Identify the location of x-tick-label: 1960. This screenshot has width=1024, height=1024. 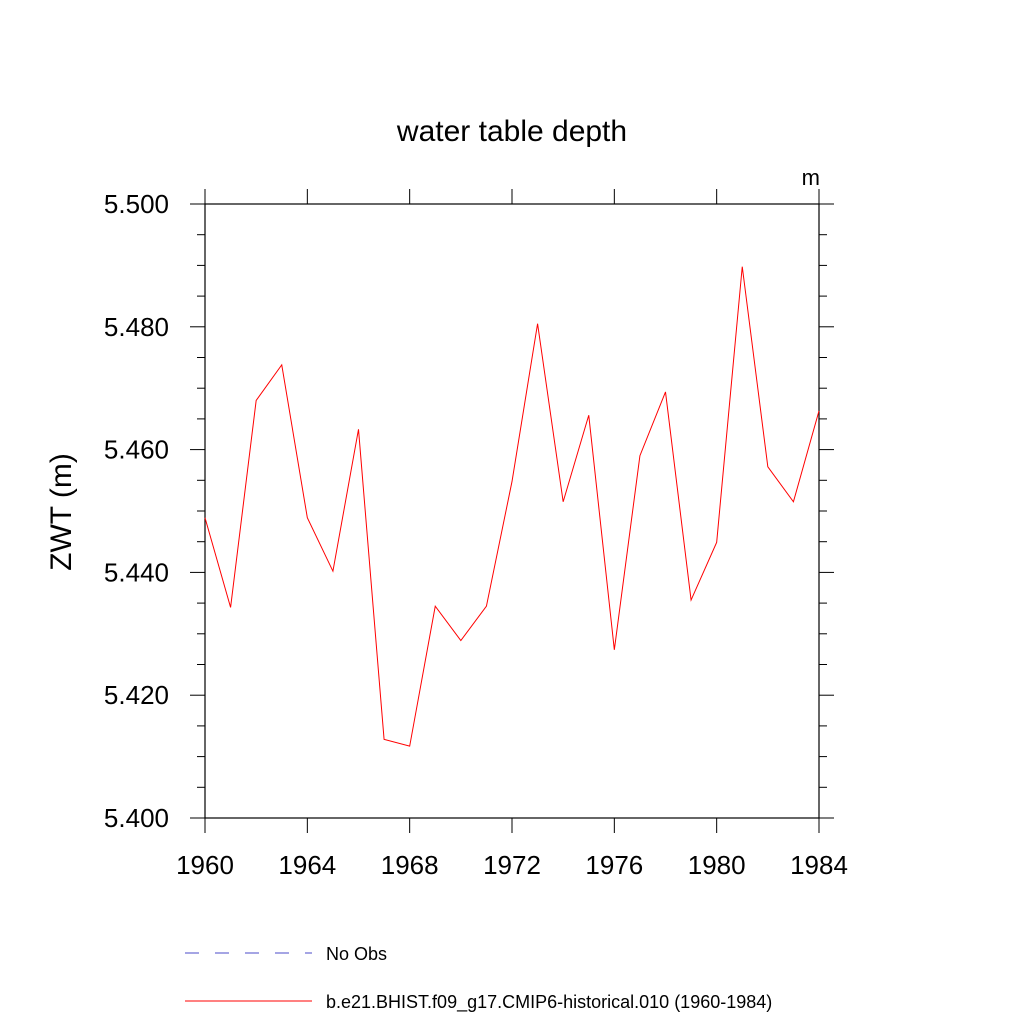
(205, 865).